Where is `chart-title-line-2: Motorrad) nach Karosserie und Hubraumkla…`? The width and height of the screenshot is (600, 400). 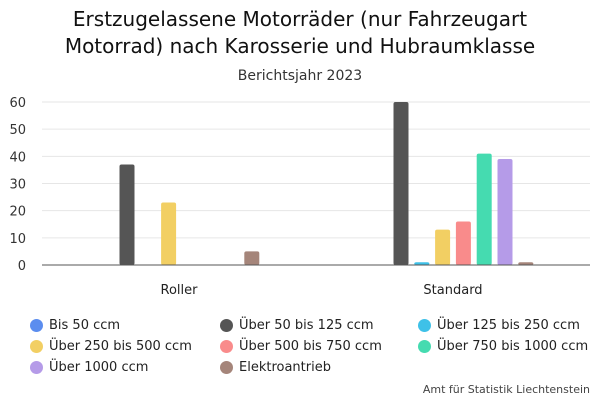 chart-title-line-2: Motorrad) nach Karosserie und Hubraumkla… is located at coordinates (300, 46).